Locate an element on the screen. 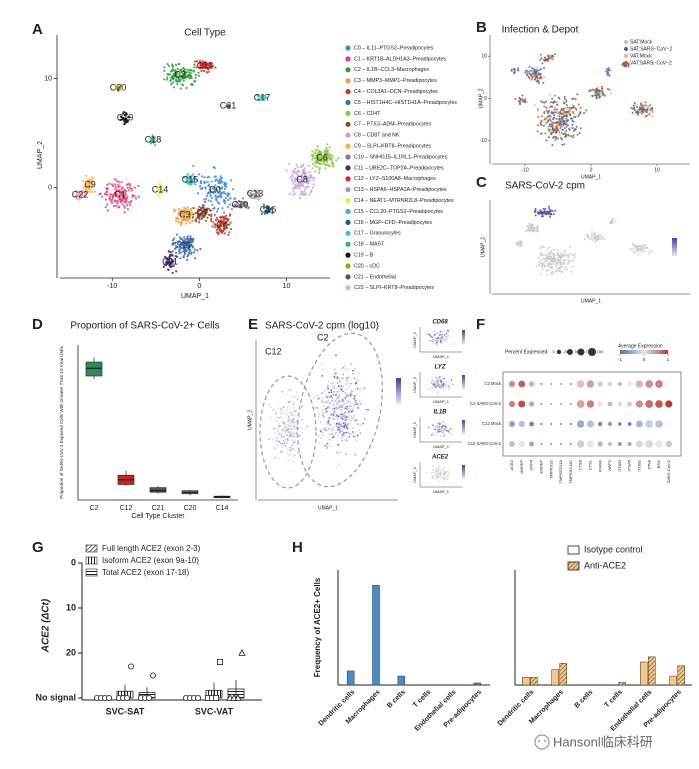 The height and width of the screenshot is (769, 699). panel-title: SARS-CoV-2 cpm (log10) is located at coordinates (322, 326).